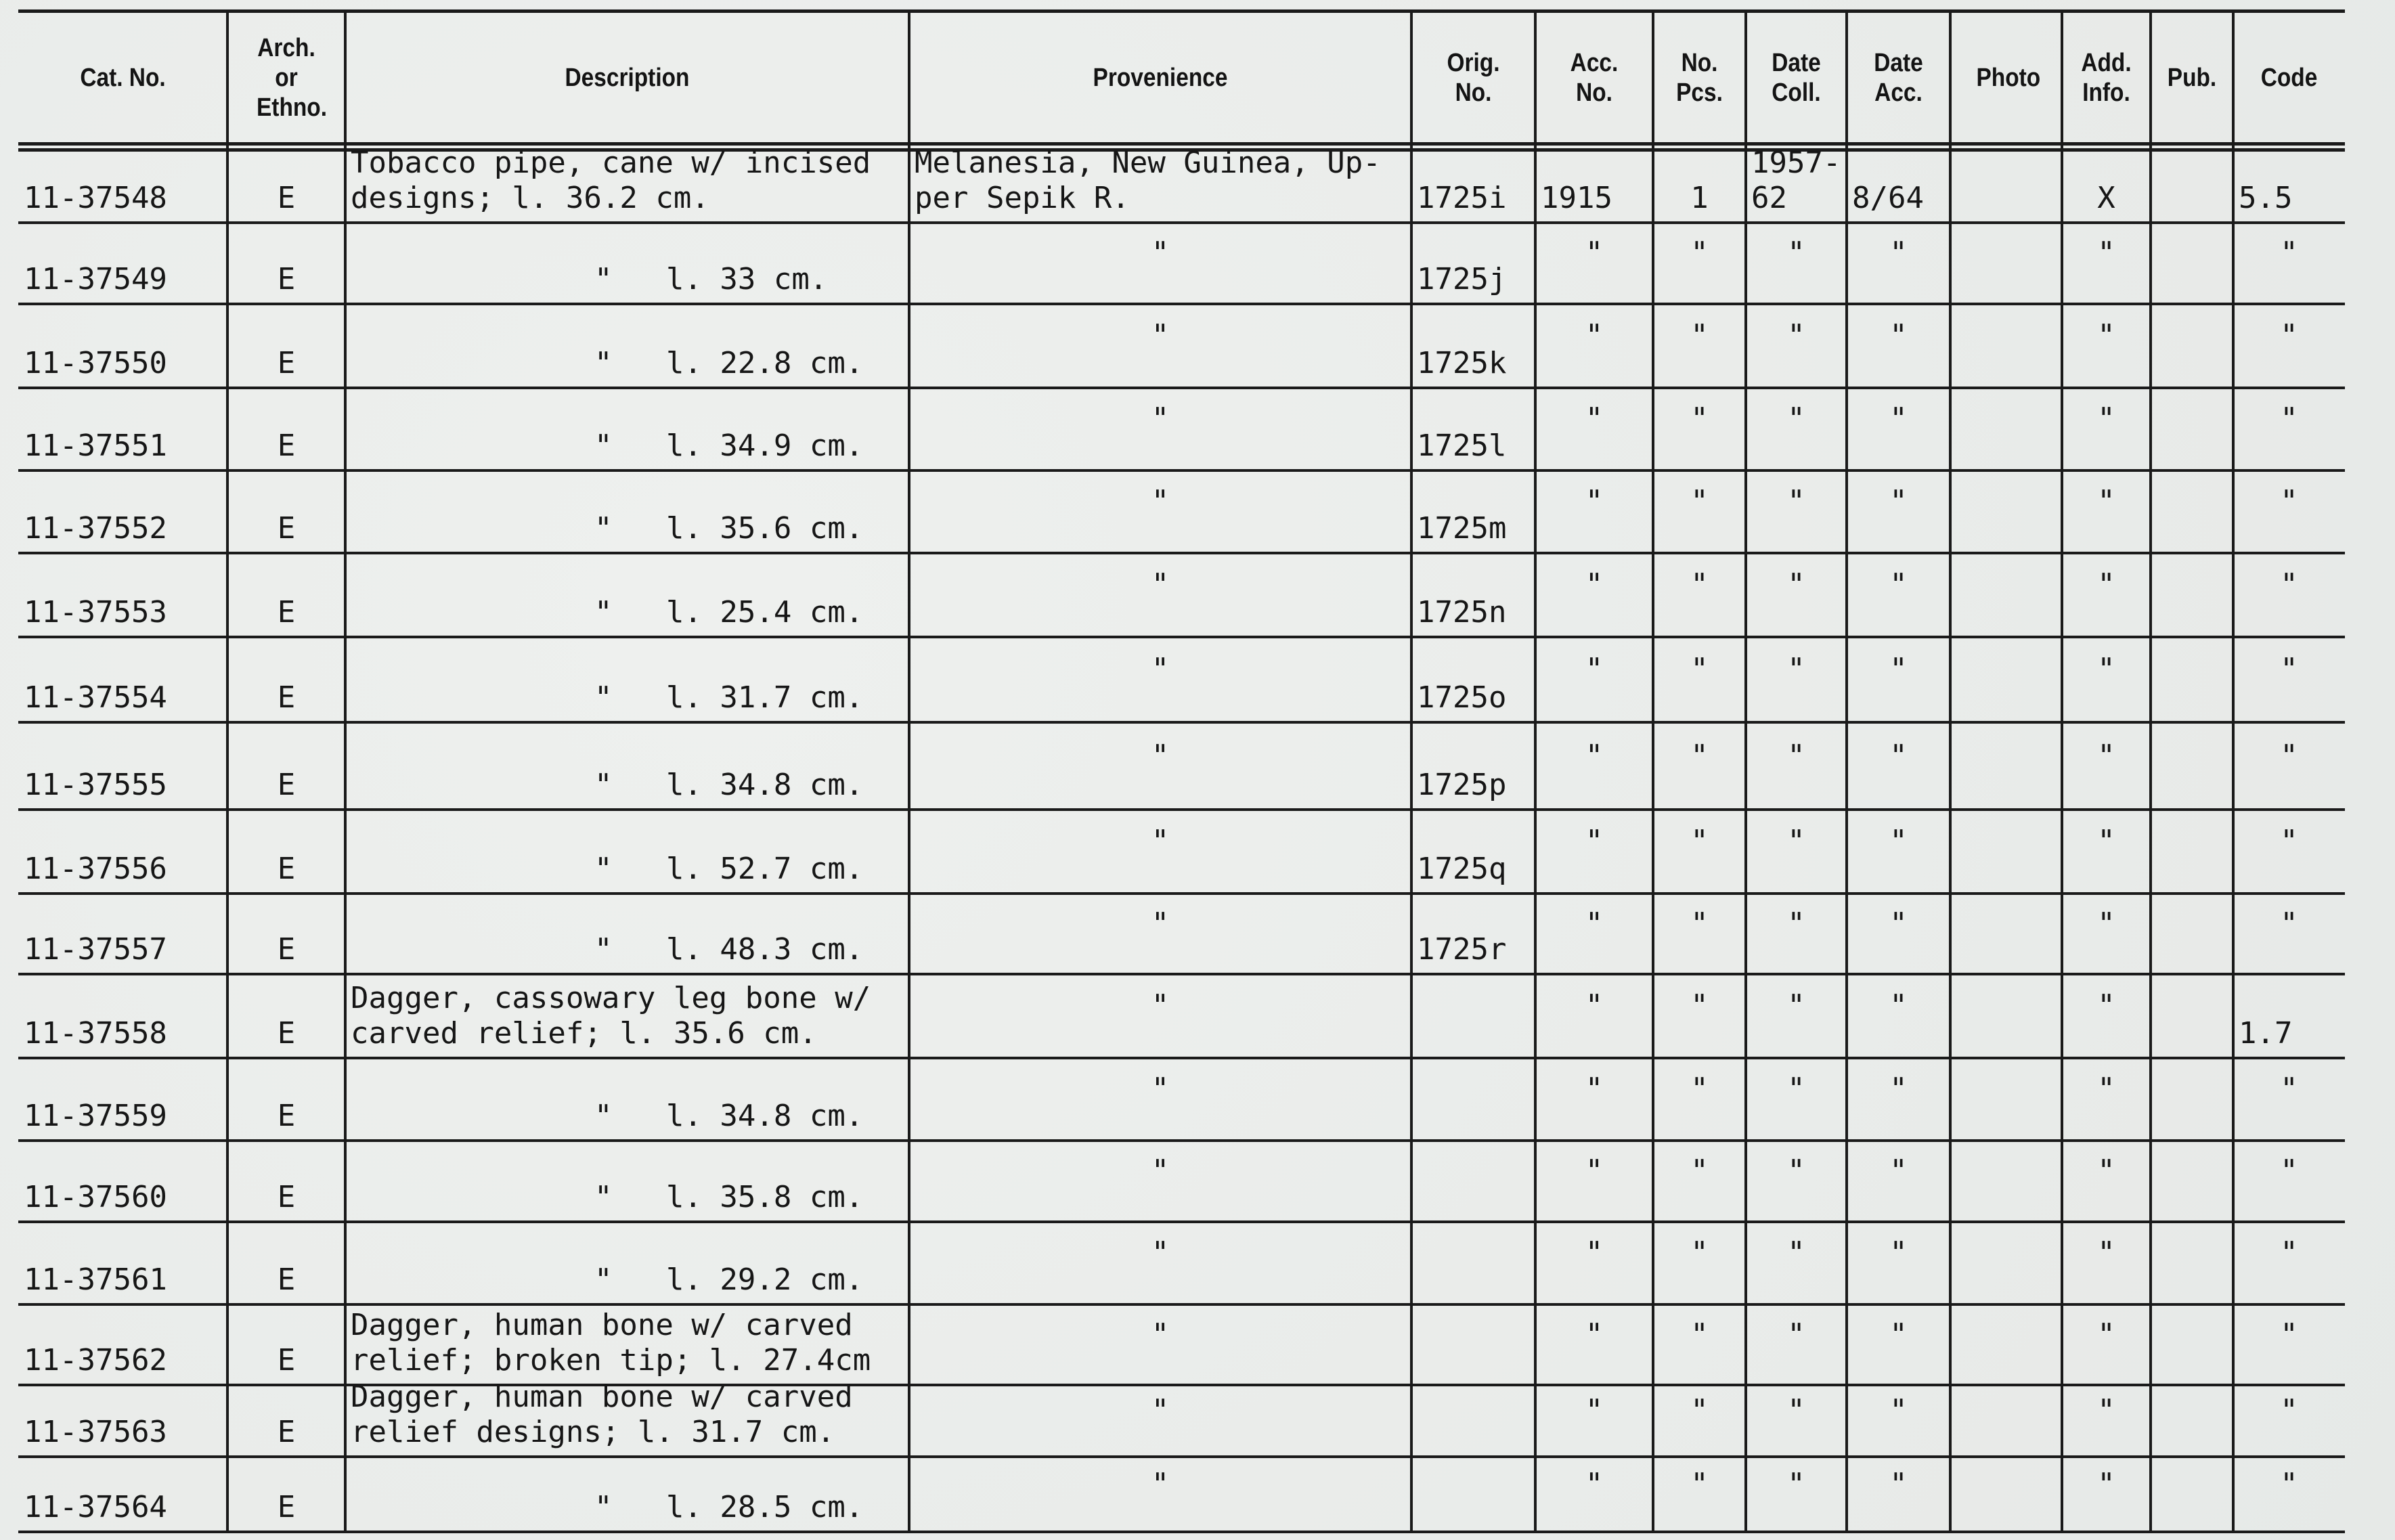  I want to click on cell-text: 5.5, so click(2266, 198).